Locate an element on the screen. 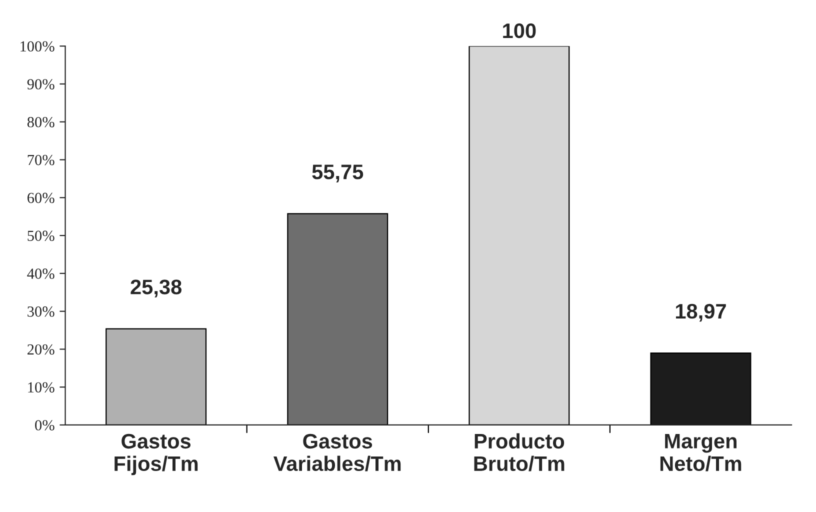 This screenshot has height=512, width=816. y-tick-label: 90% is located at coordinates (40, 84).